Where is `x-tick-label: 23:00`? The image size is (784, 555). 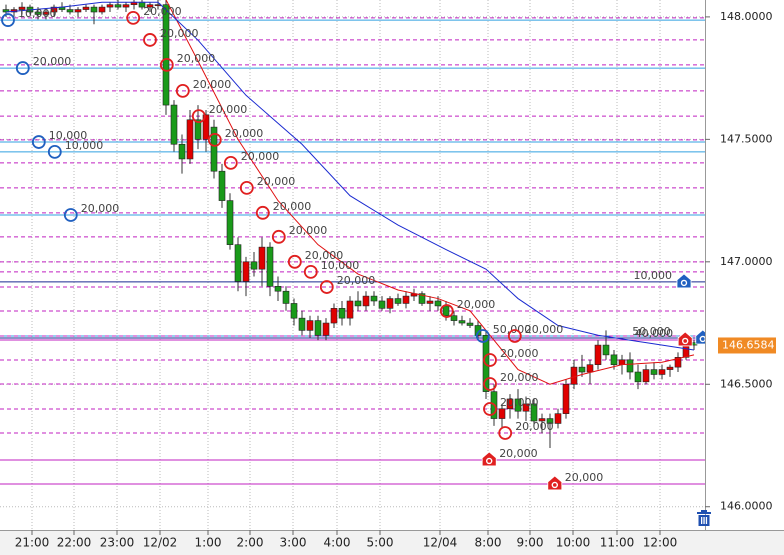
x-tick-label: 23:00 is located at coordinates (117, 543).